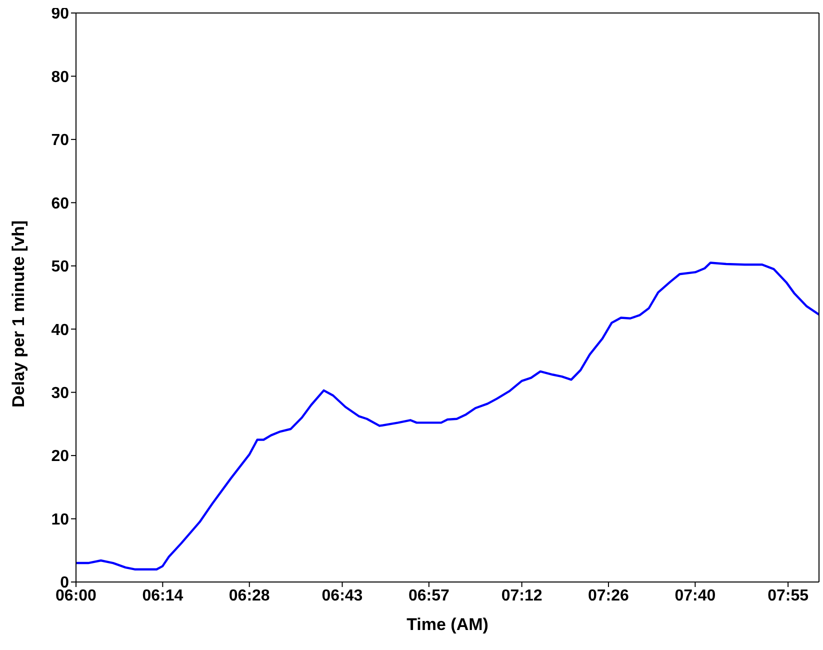 Image resolution: width=823 pixels, height=650 pixels. I want to click on x-axis-title: Time (AM), so click(447, 624).